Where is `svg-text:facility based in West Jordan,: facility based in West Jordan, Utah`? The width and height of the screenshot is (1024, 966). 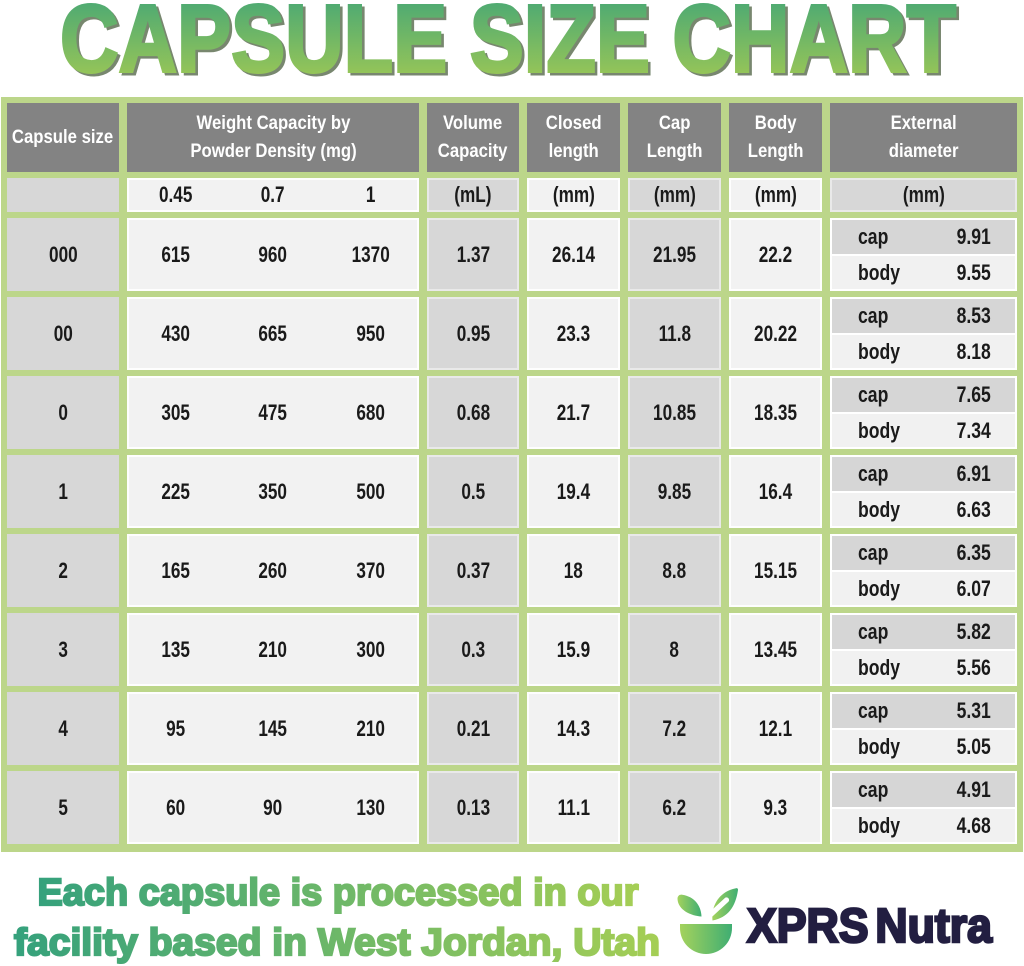 svg-text:facility based in West Jordan,: facility based in West Jordan, Utah is located at coordinates (337, 943).